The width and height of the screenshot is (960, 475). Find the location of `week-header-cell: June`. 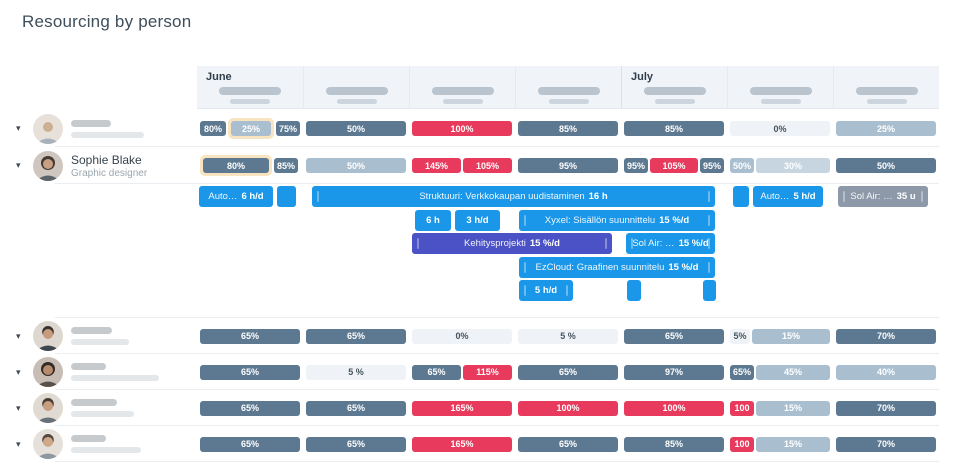

week-header-cell: June is located at coordinates (250, 87).